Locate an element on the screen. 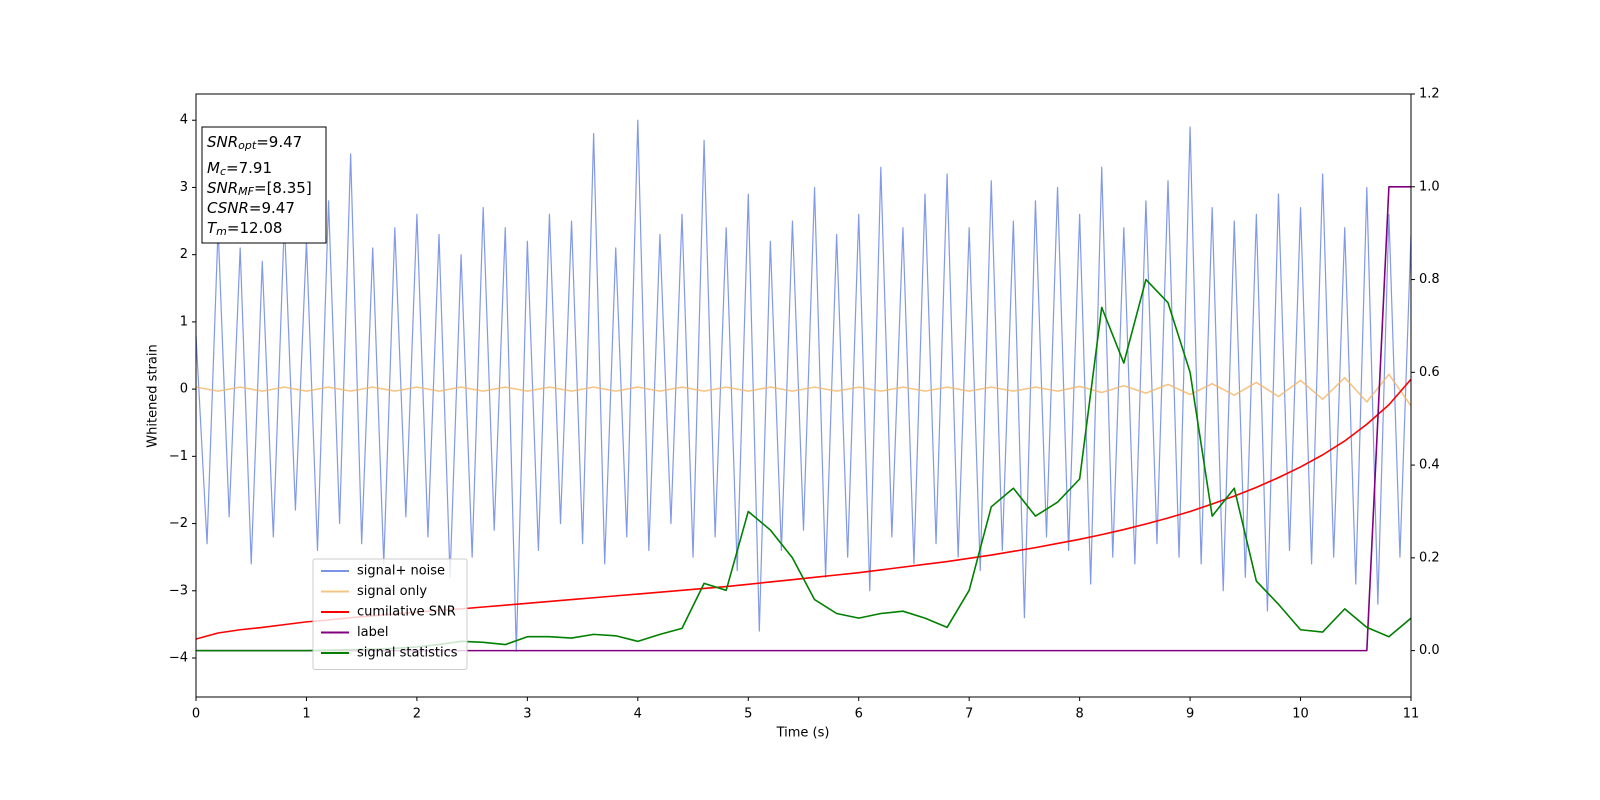 This screenshot has width=1600, height=800. x-tick-label: 3 is located at coordinates (527, 714).